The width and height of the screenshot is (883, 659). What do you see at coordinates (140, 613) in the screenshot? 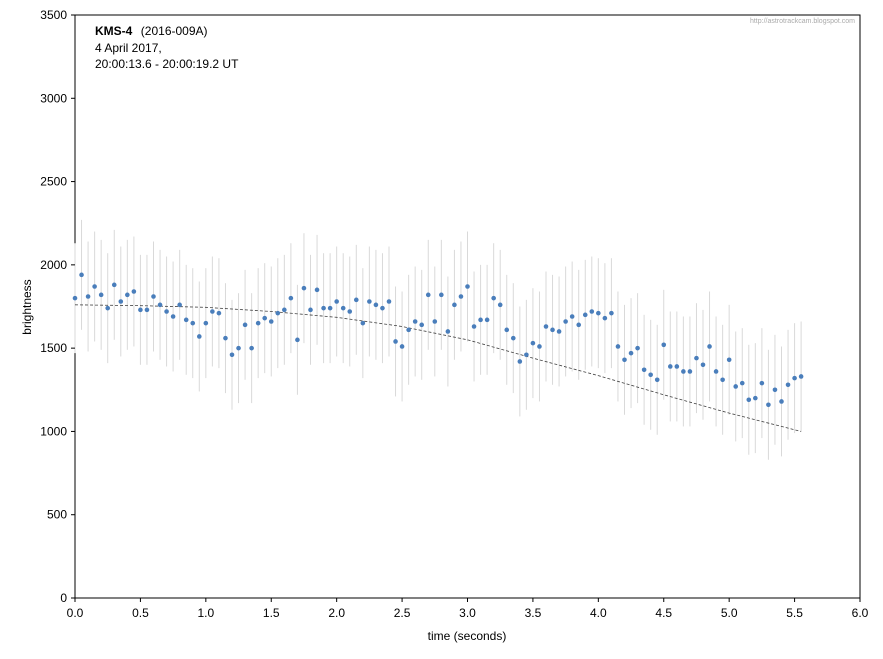
I see `x-tick-label: 0.5` at bounding box center [140, 613].